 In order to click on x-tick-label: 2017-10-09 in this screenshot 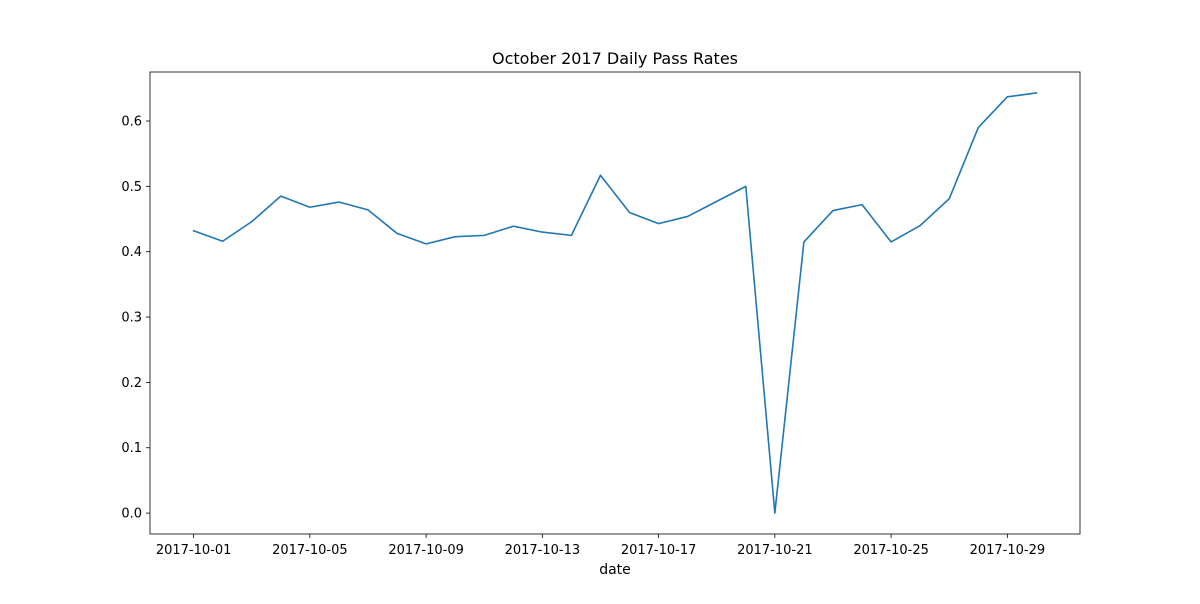, I will do `click(426, 550)`.